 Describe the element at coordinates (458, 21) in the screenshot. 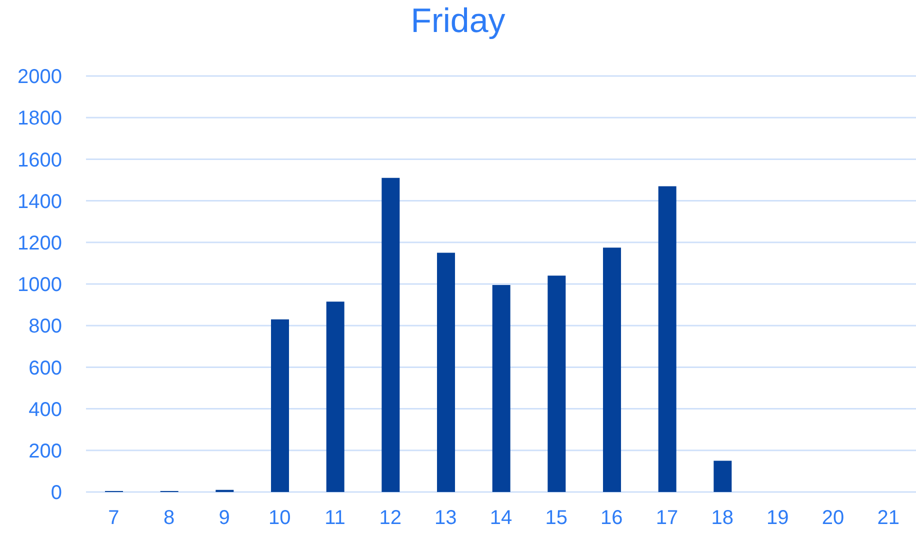

I see `chart-title: Friday` at that location.